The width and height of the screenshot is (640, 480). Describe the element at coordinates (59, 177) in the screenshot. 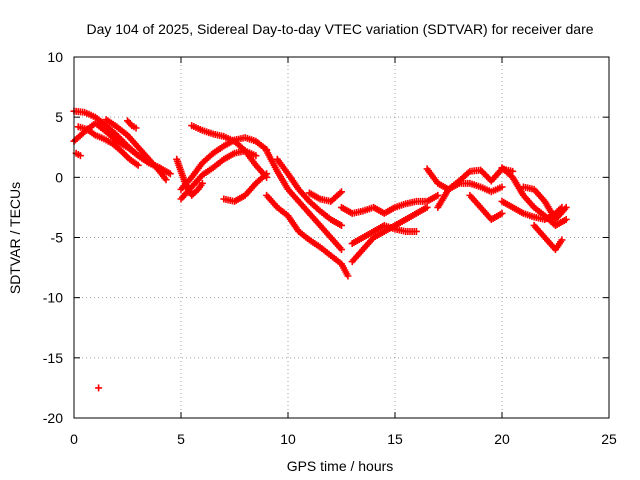

I see `y-tick-label: 0` at that location.